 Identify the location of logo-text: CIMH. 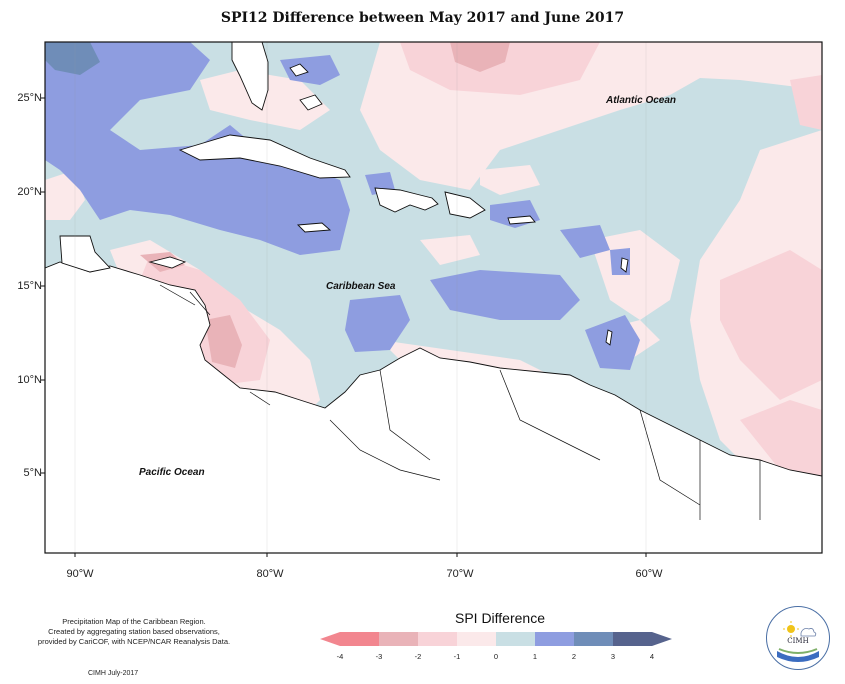
(798, 641).